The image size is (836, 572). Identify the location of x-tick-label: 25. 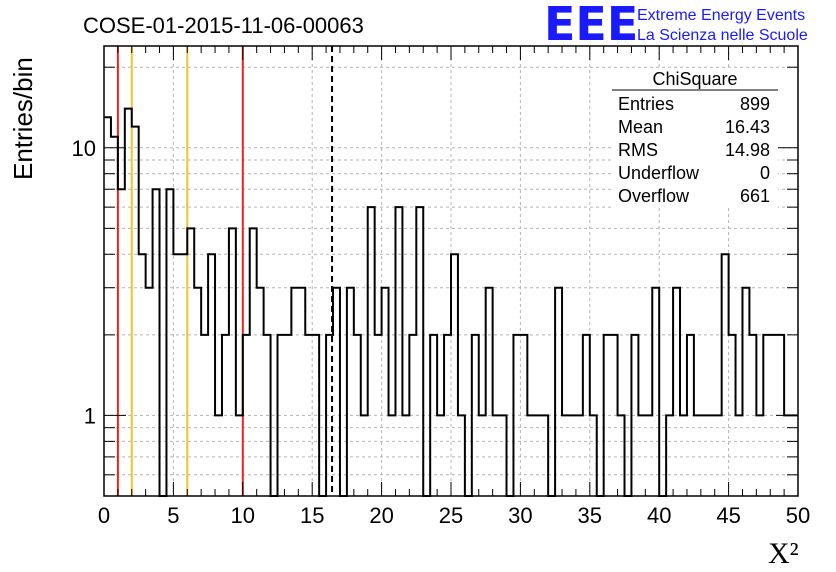
(451, 515).